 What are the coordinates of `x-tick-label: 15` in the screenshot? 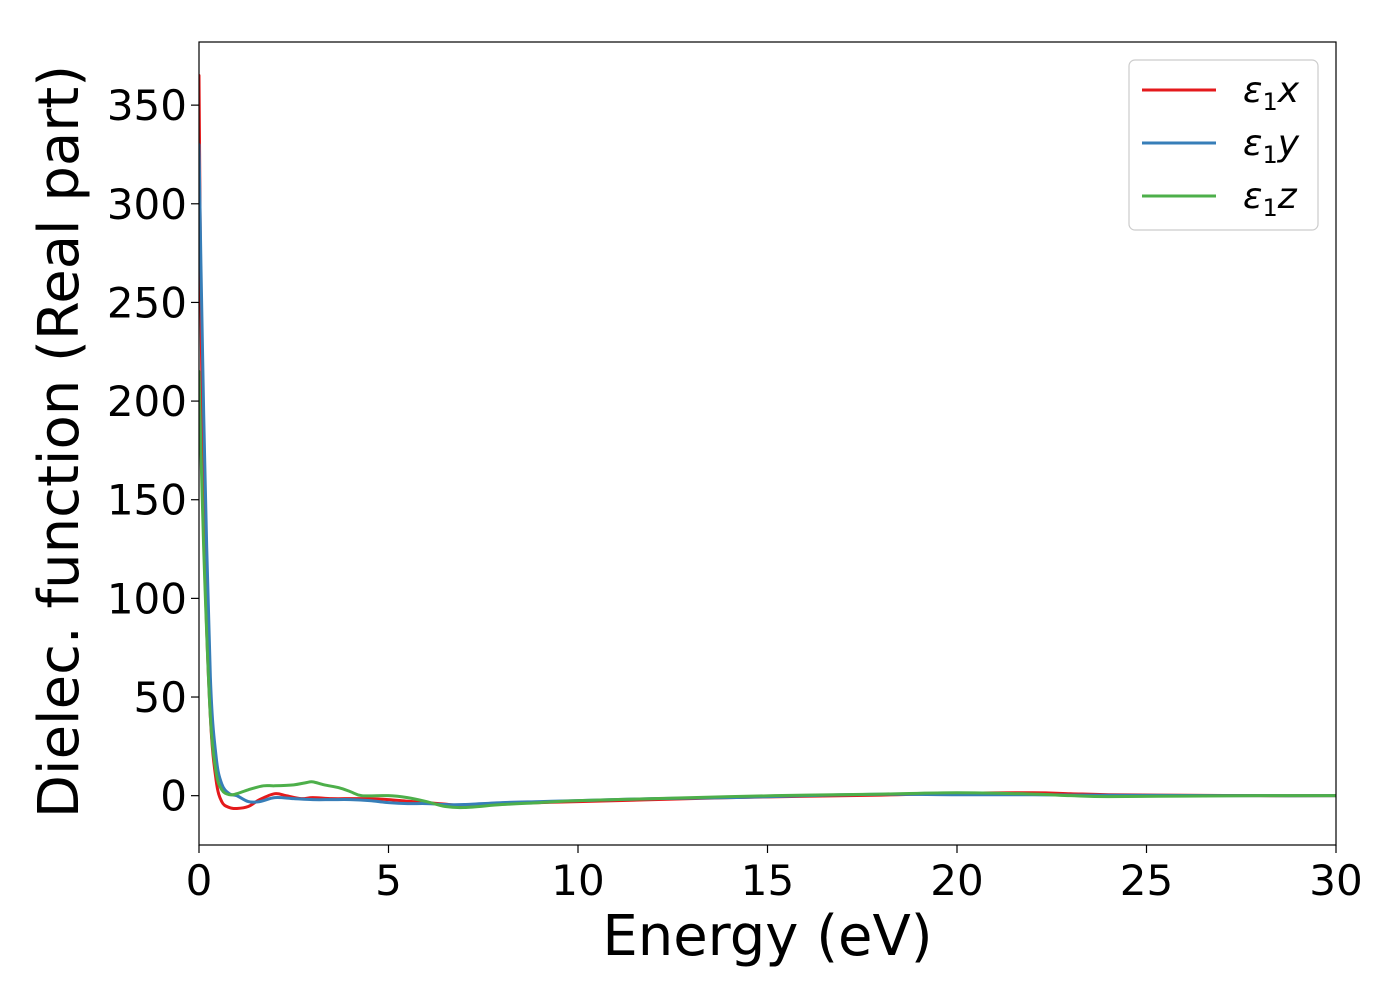 It's located at (767, 880).